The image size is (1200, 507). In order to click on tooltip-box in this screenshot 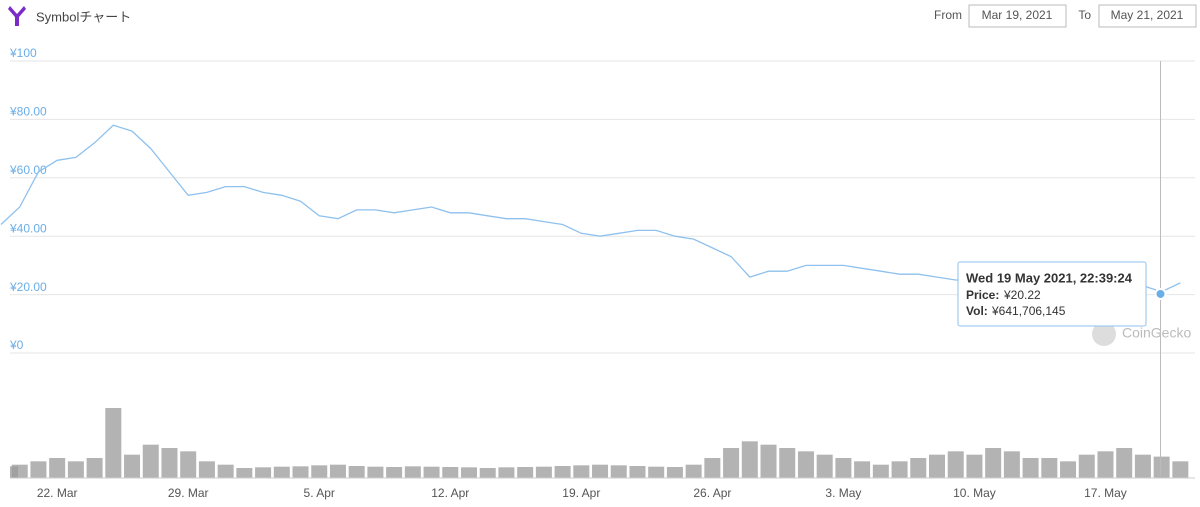, I will do `click(1052, 294)`.